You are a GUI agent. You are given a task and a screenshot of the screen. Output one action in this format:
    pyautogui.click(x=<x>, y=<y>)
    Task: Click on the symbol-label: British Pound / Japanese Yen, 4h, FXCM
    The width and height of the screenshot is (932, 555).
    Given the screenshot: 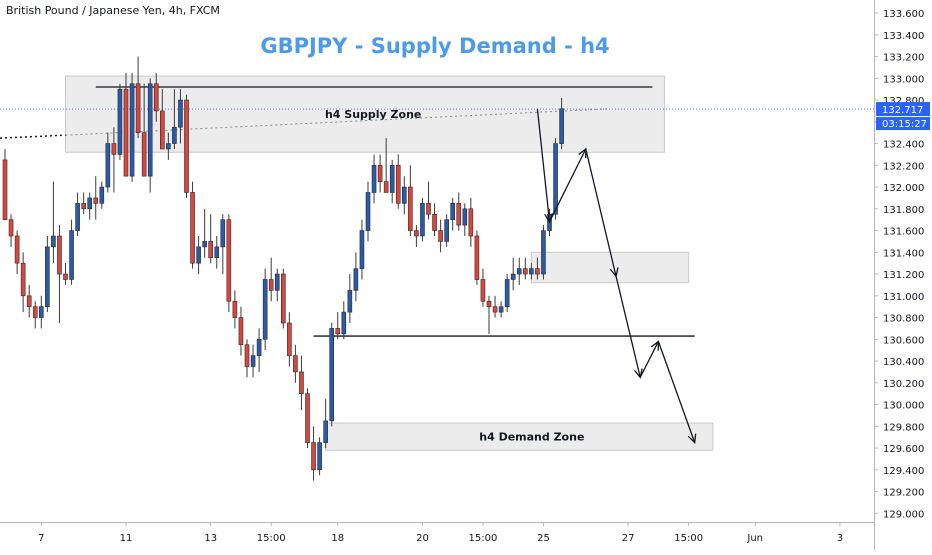 What is the action you would take?
    pyautogui.click(x=113, y=10)
    